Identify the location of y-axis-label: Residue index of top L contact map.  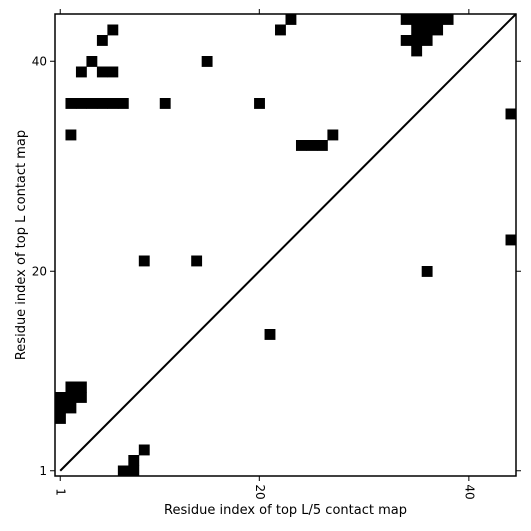
(21, 245).